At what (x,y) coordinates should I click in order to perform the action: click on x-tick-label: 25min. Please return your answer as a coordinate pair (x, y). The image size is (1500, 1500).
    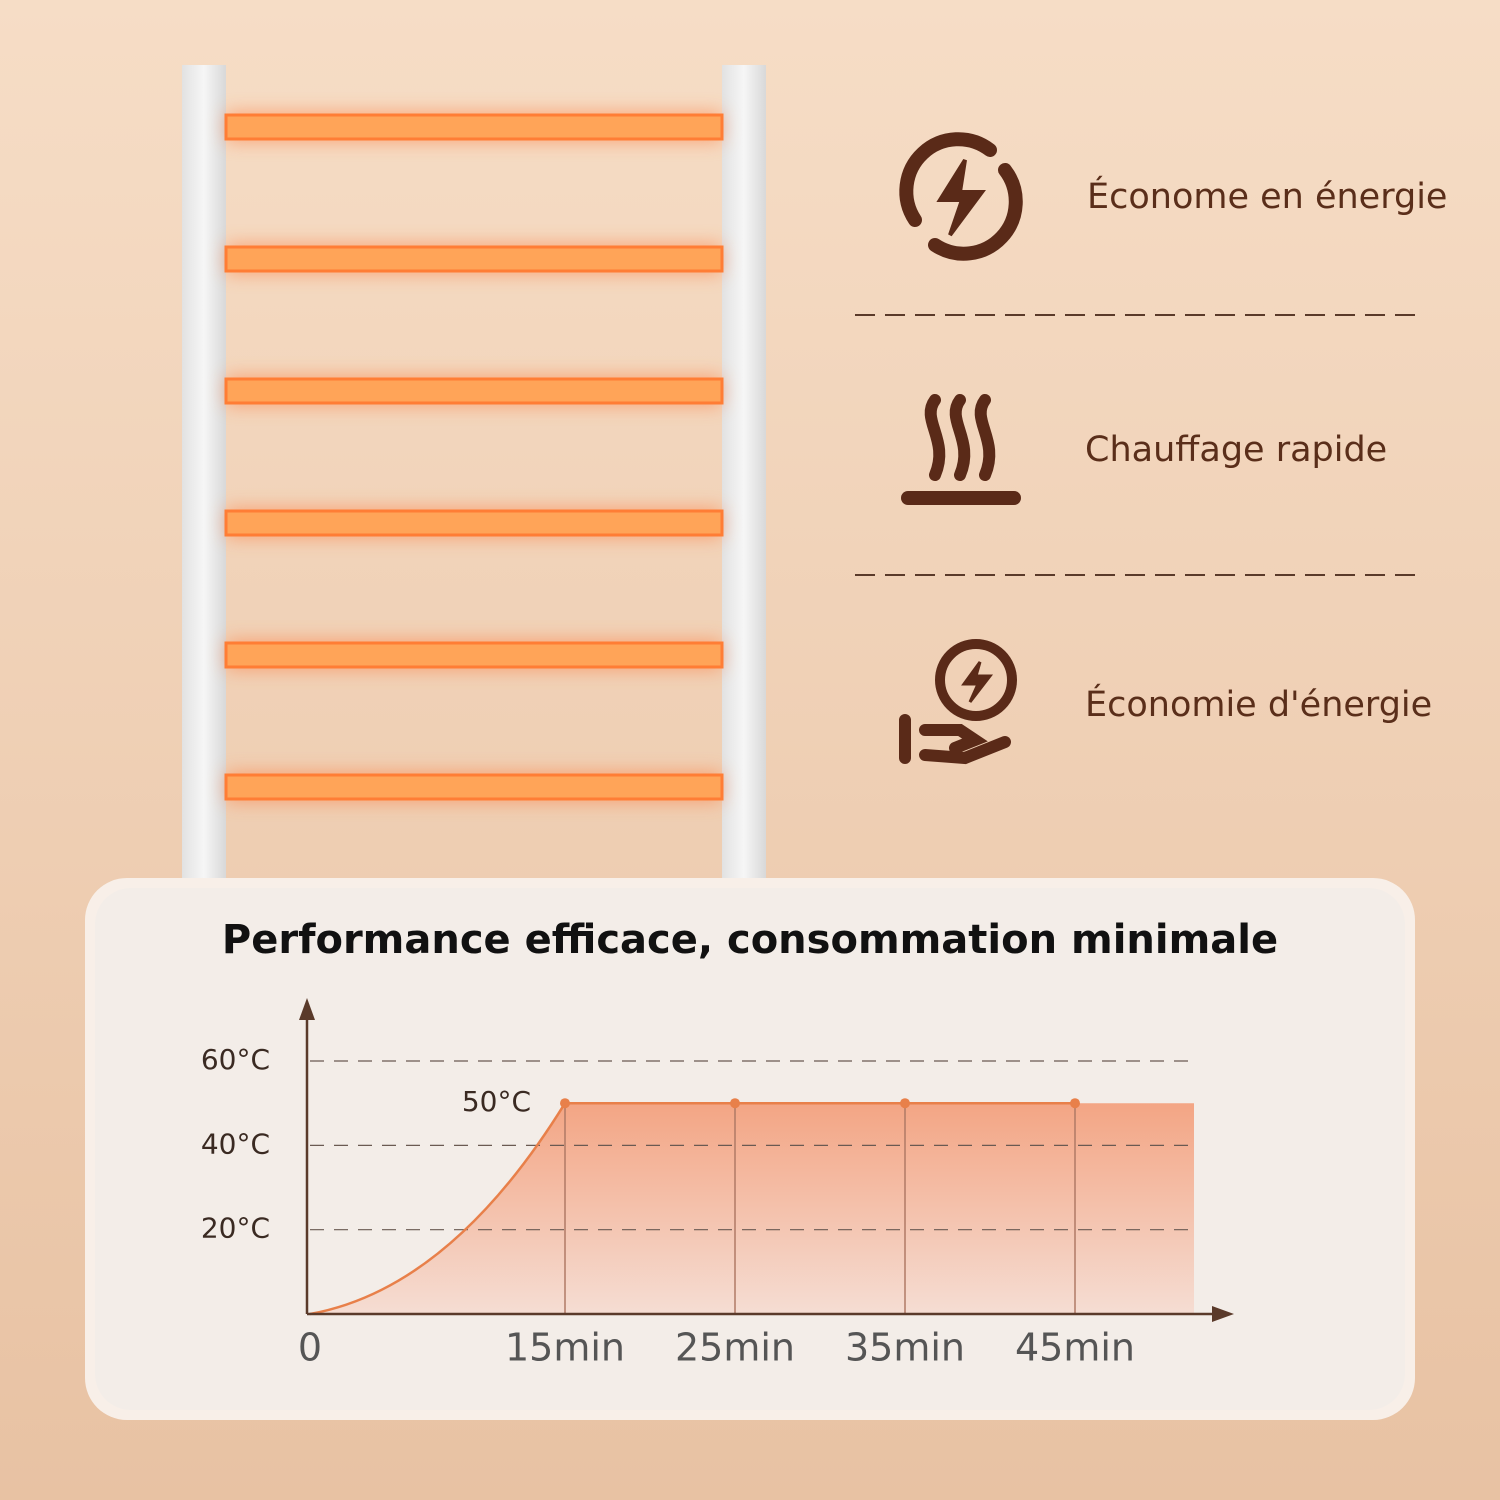
    Looking at the image, I should click on (735, 1348).